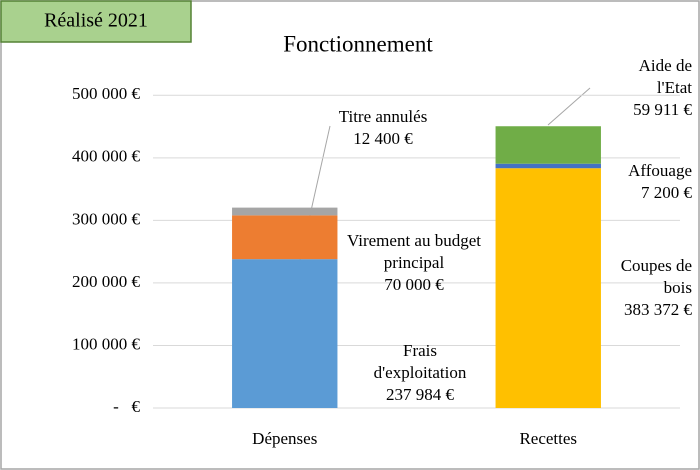 This screenshot has width=700, height=470. What do you see at coordinates (383, 138) in the screenshot?
I see `data-label: 12 400 €` at bounding box center [383, 138].